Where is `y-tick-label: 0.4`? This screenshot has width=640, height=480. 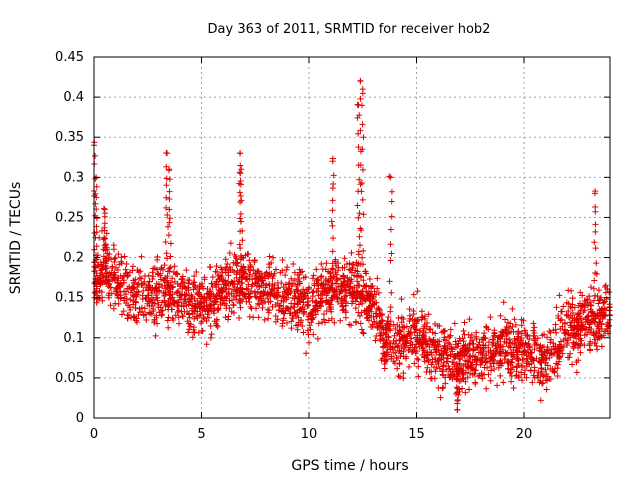 y-tick-label: 0.4 is located at coordinates (73, 97).